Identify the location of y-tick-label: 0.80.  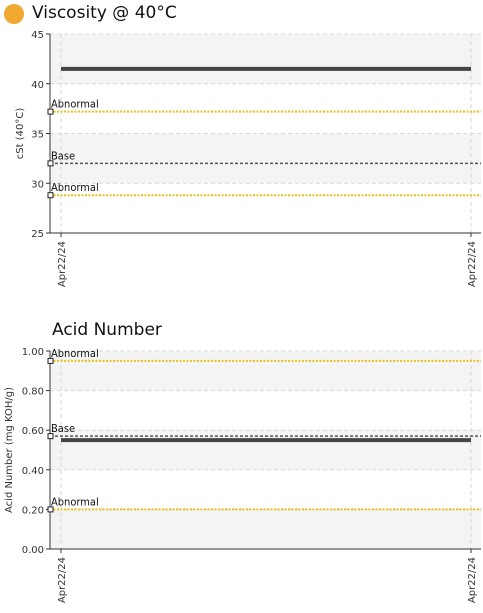
(33, 392).